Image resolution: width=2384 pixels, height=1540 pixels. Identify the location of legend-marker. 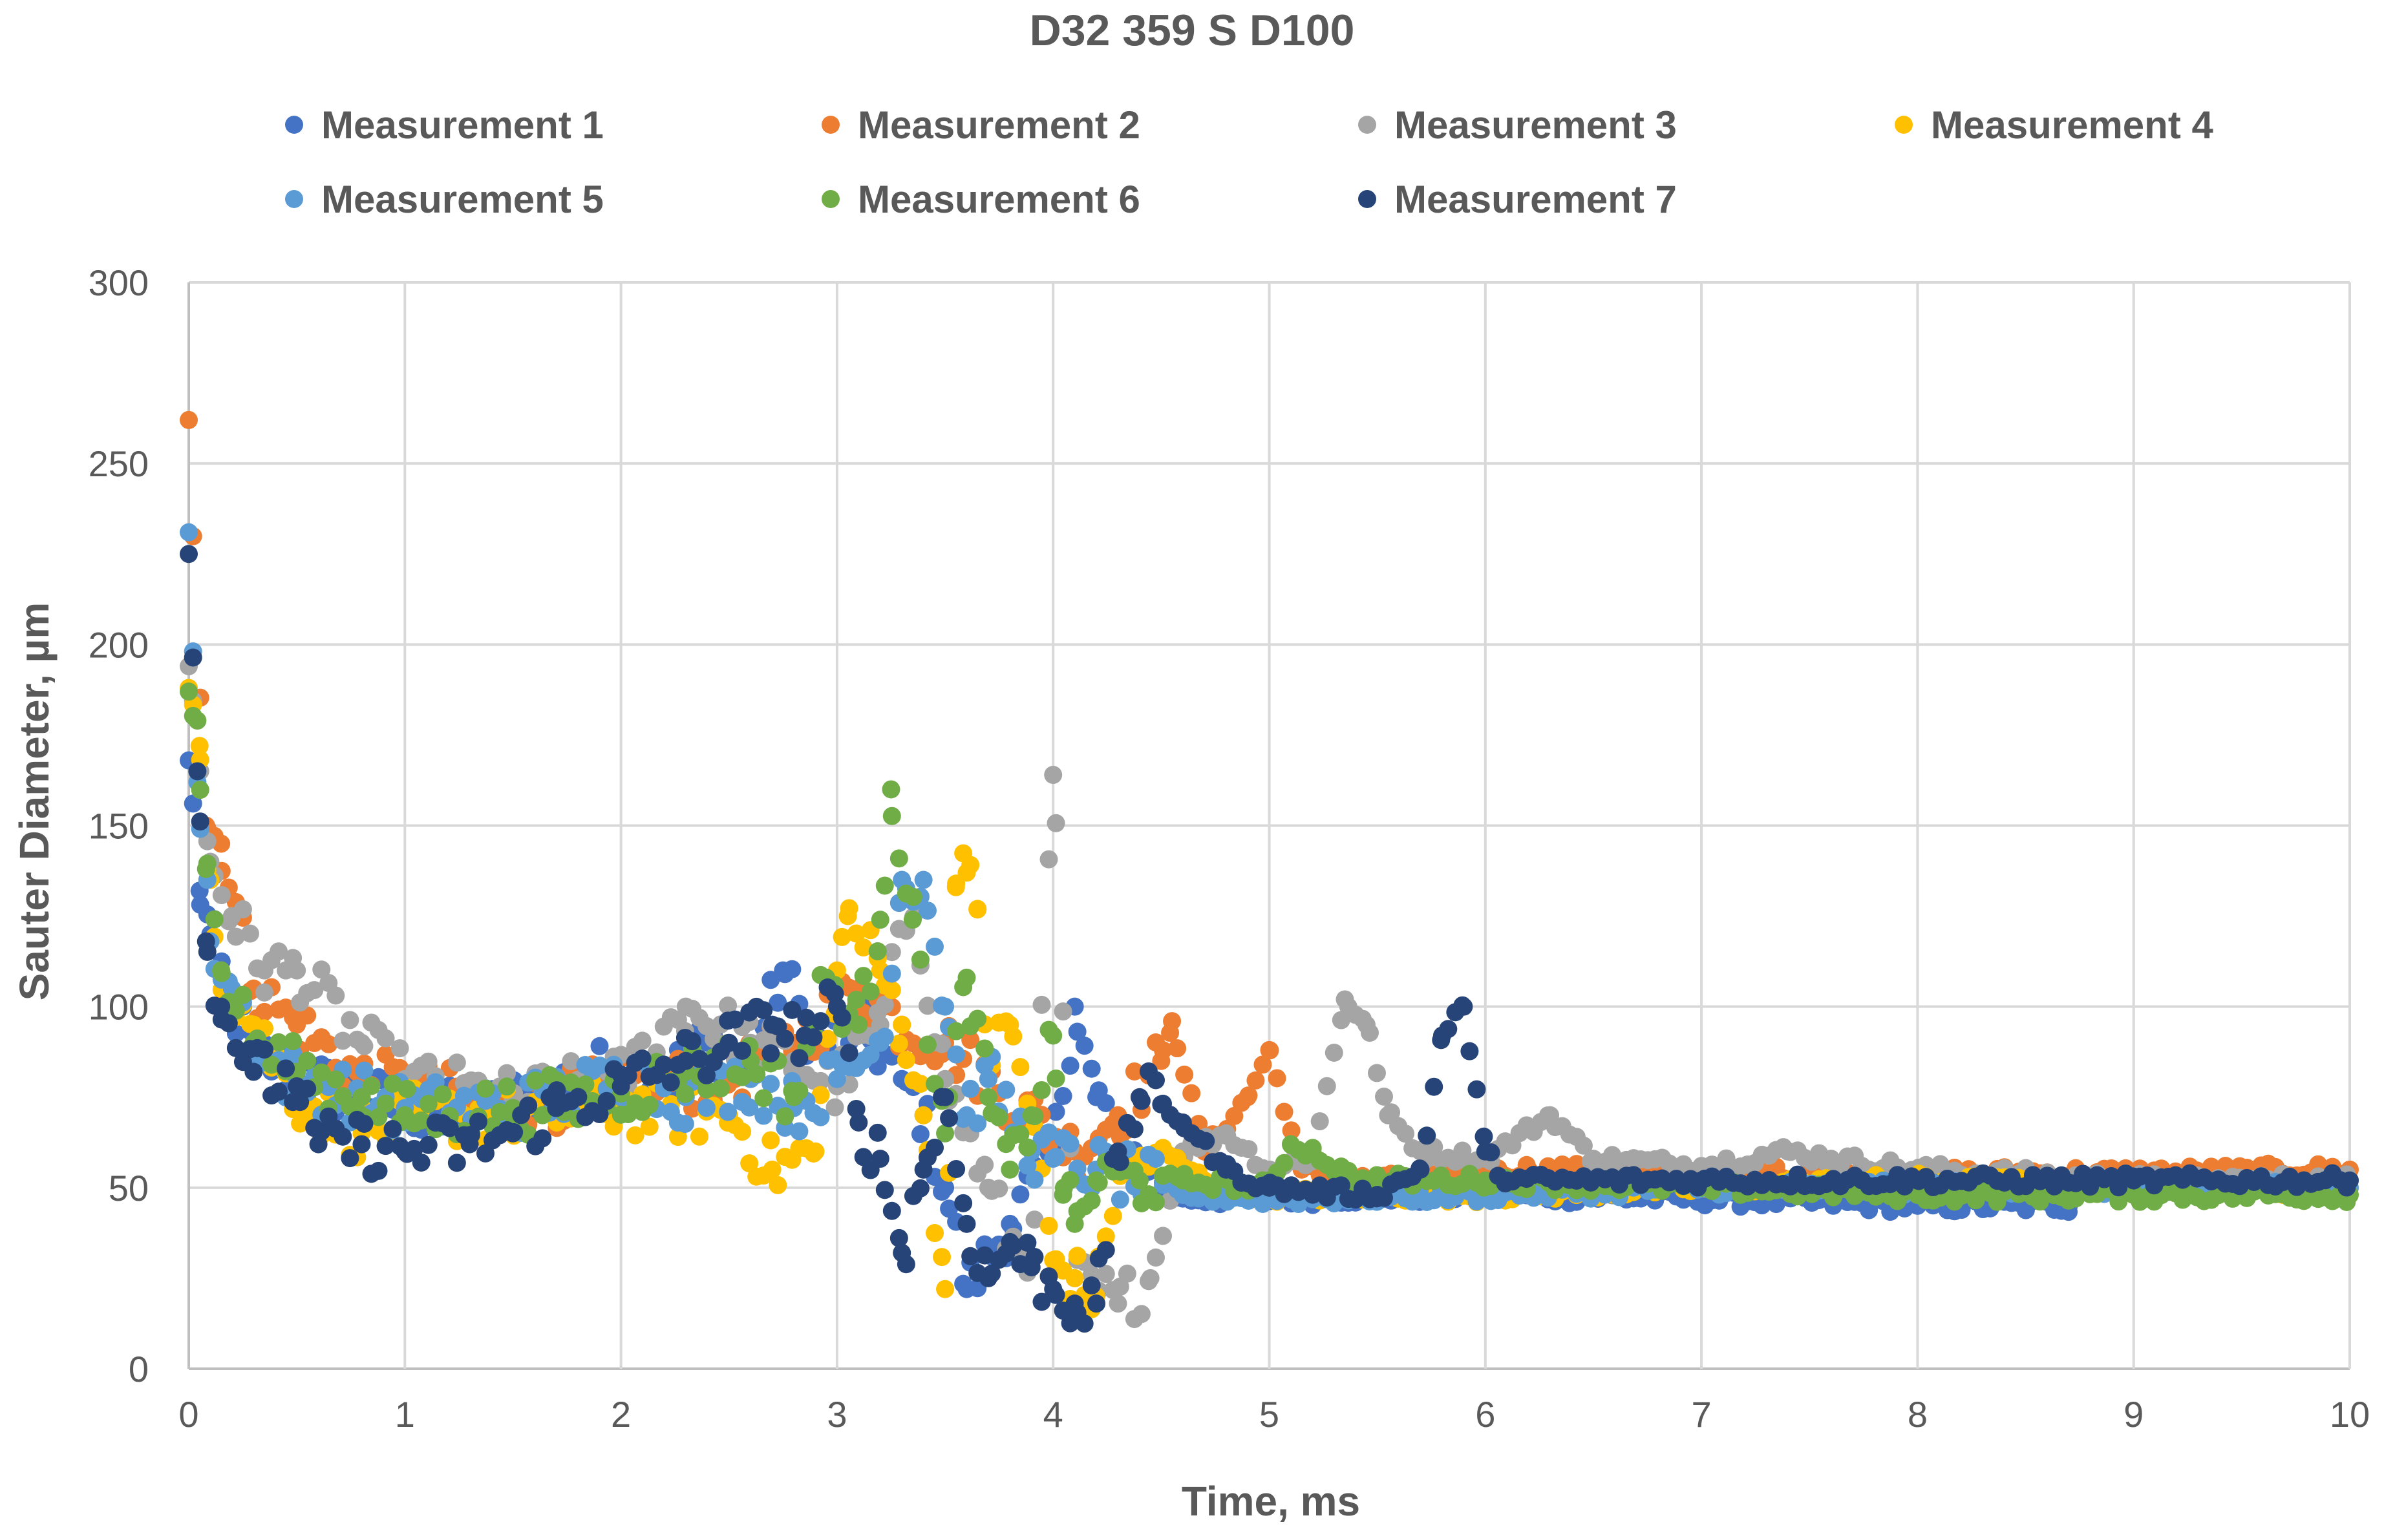
(294, 199).